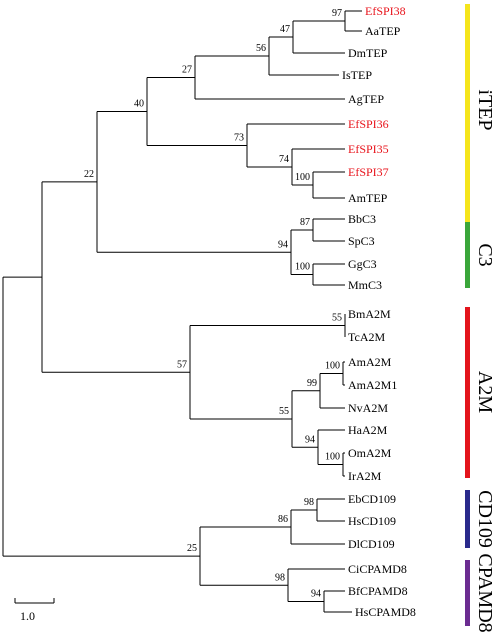 Image resolution: width=498 pixels, height=637 pixels. I want to click on leaf-label: CiCPAMD8, so click(377, 569).